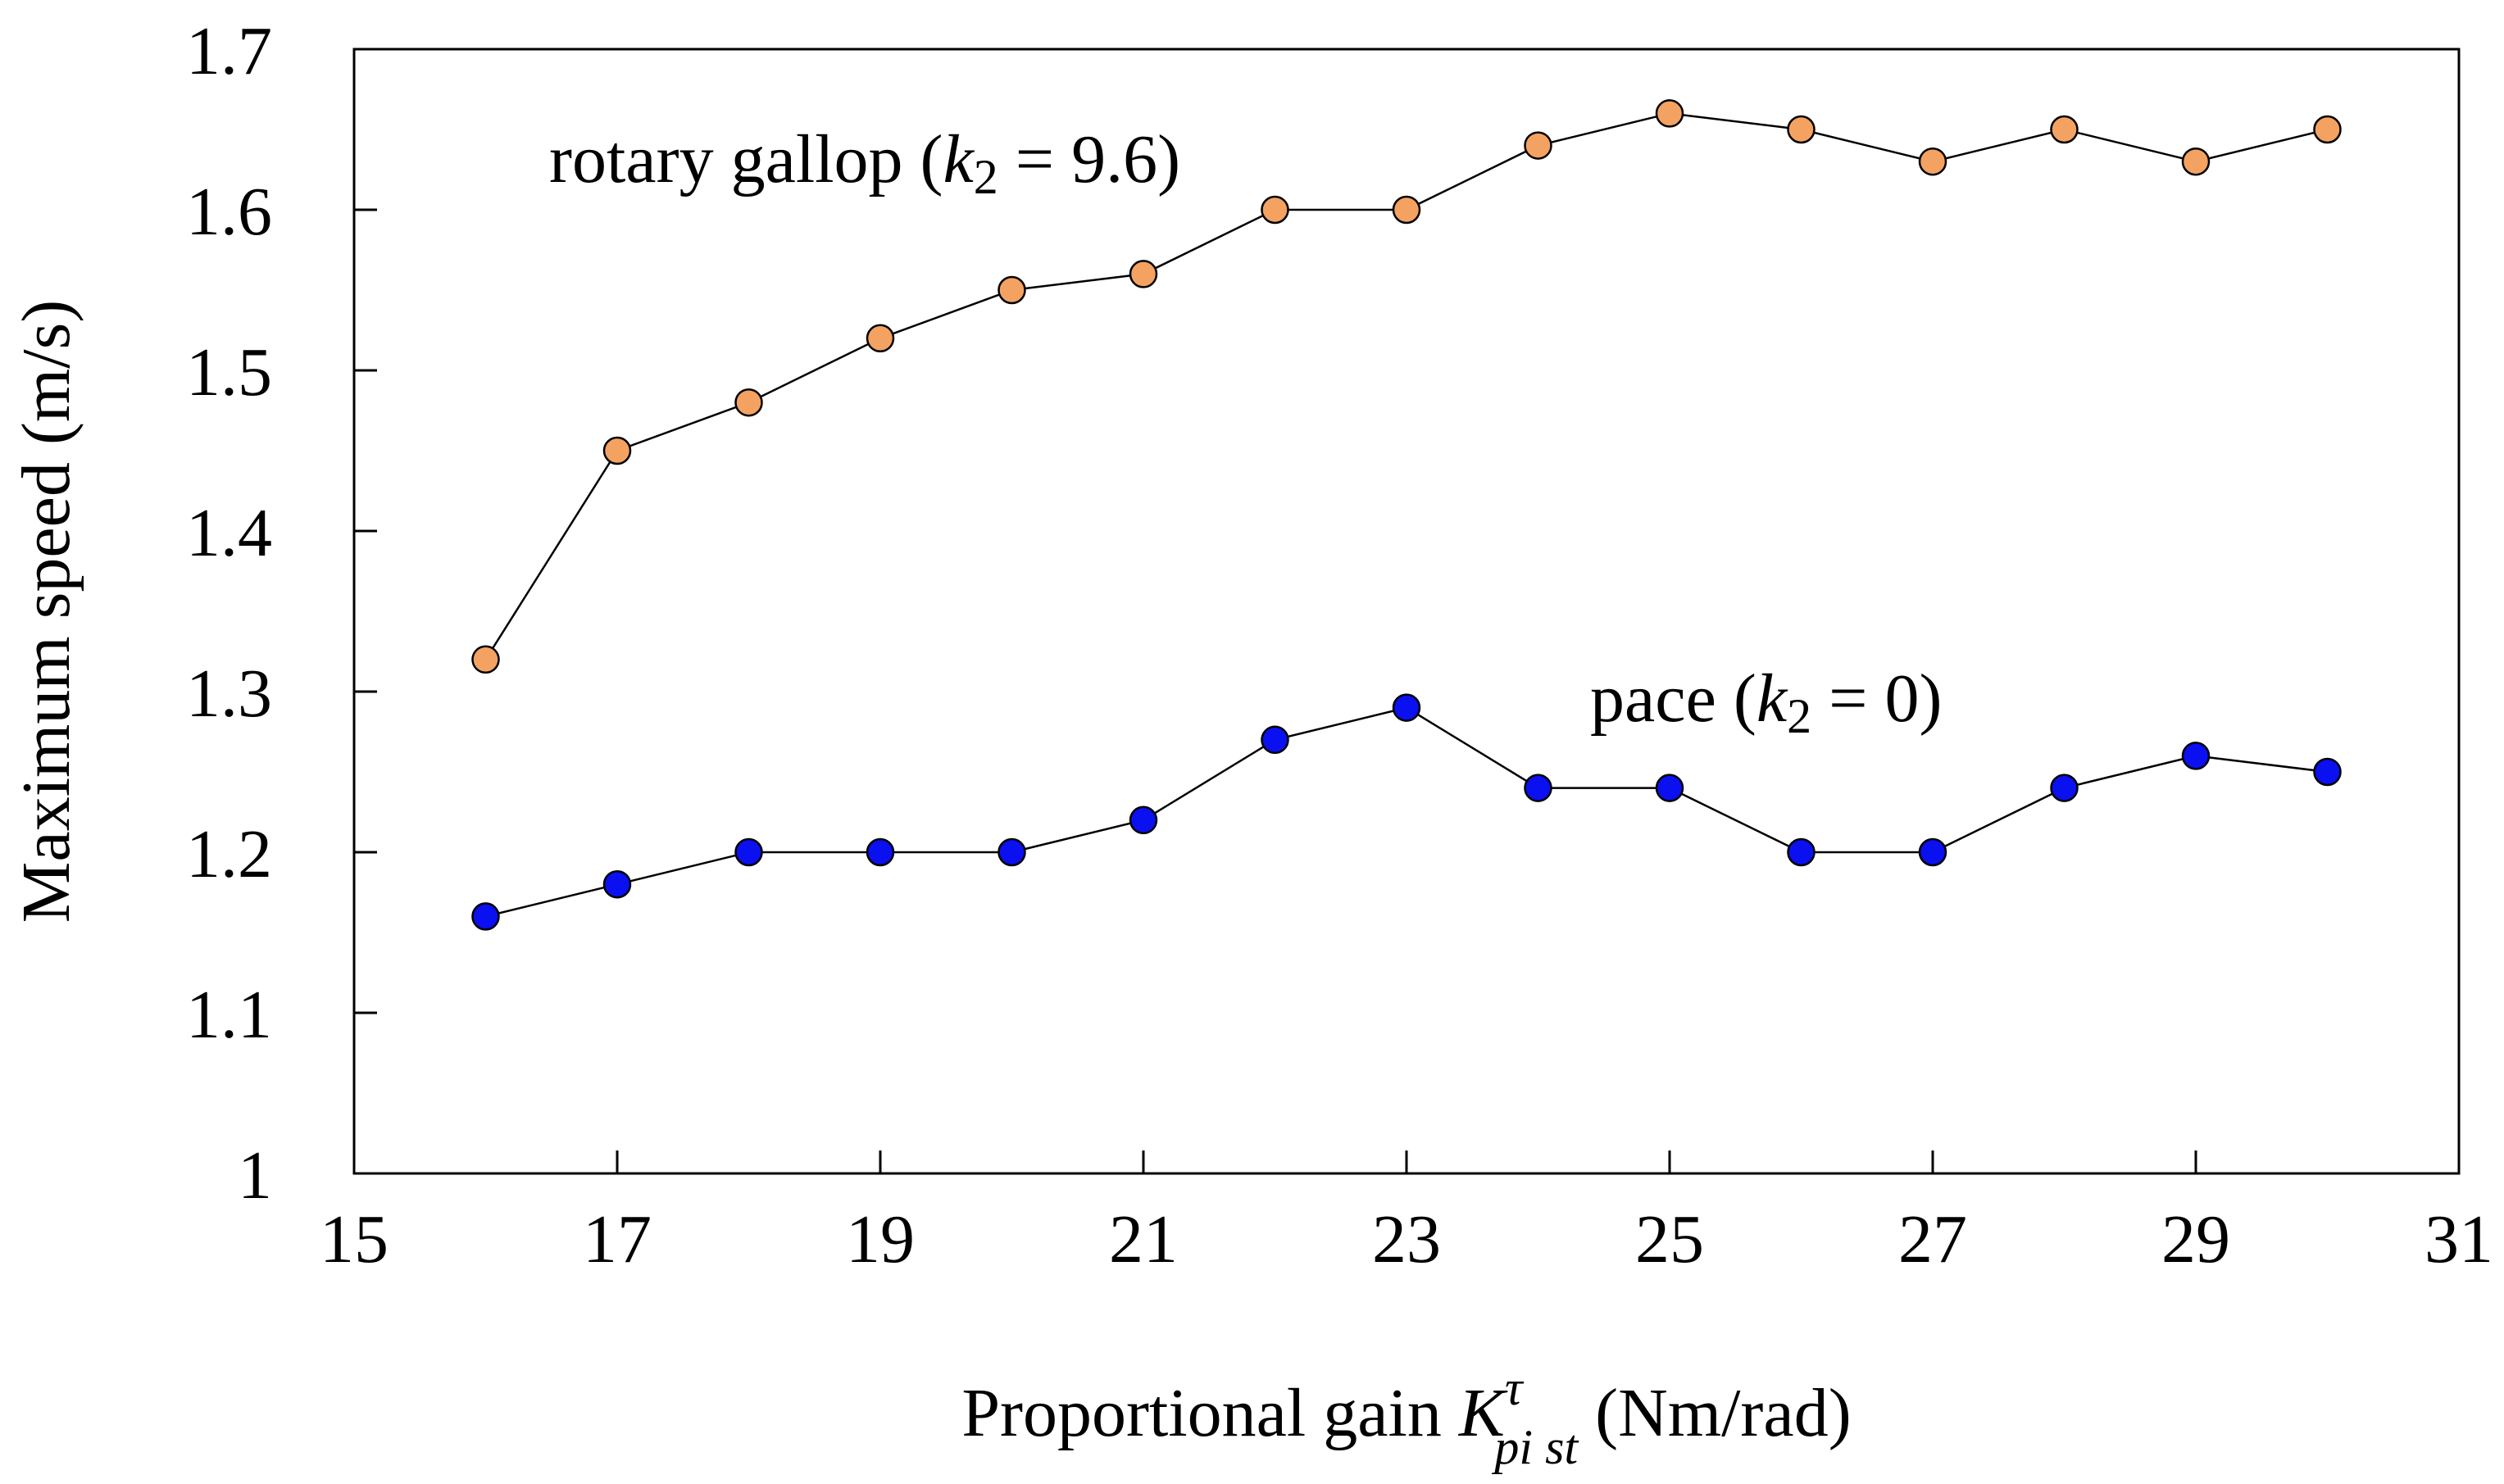 This screenshot has height=1484, width=2504. What do you see at coordinates (46, 612) in the screenshot?
I see `y-axis-label: Maximum speed (m/s)` at bounding box center [46, 612].